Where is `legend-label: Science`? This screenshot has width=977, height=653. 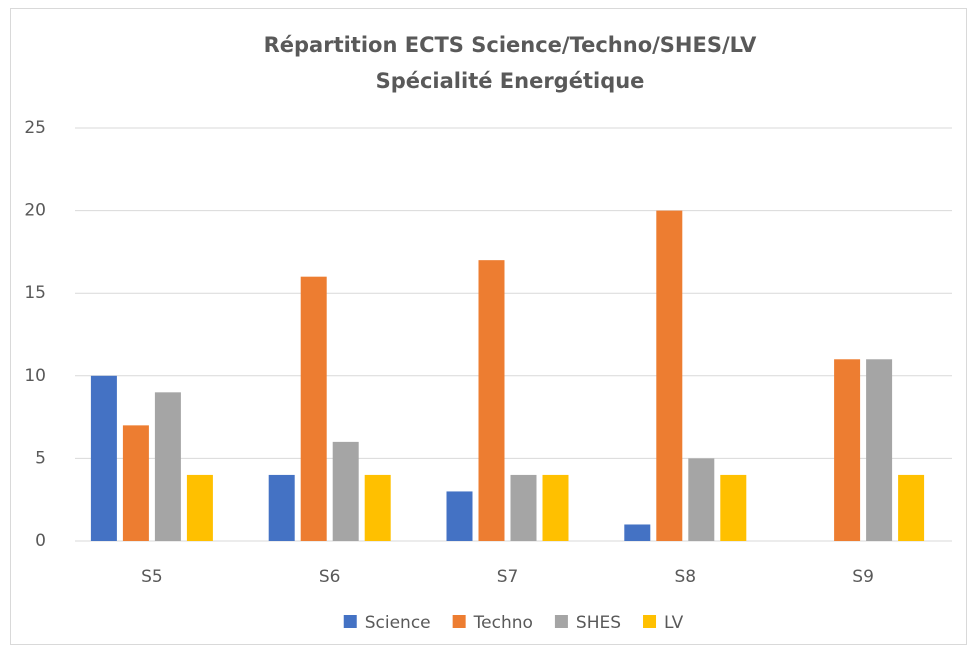
legend-label: Science is located at coordinates (398, 623).